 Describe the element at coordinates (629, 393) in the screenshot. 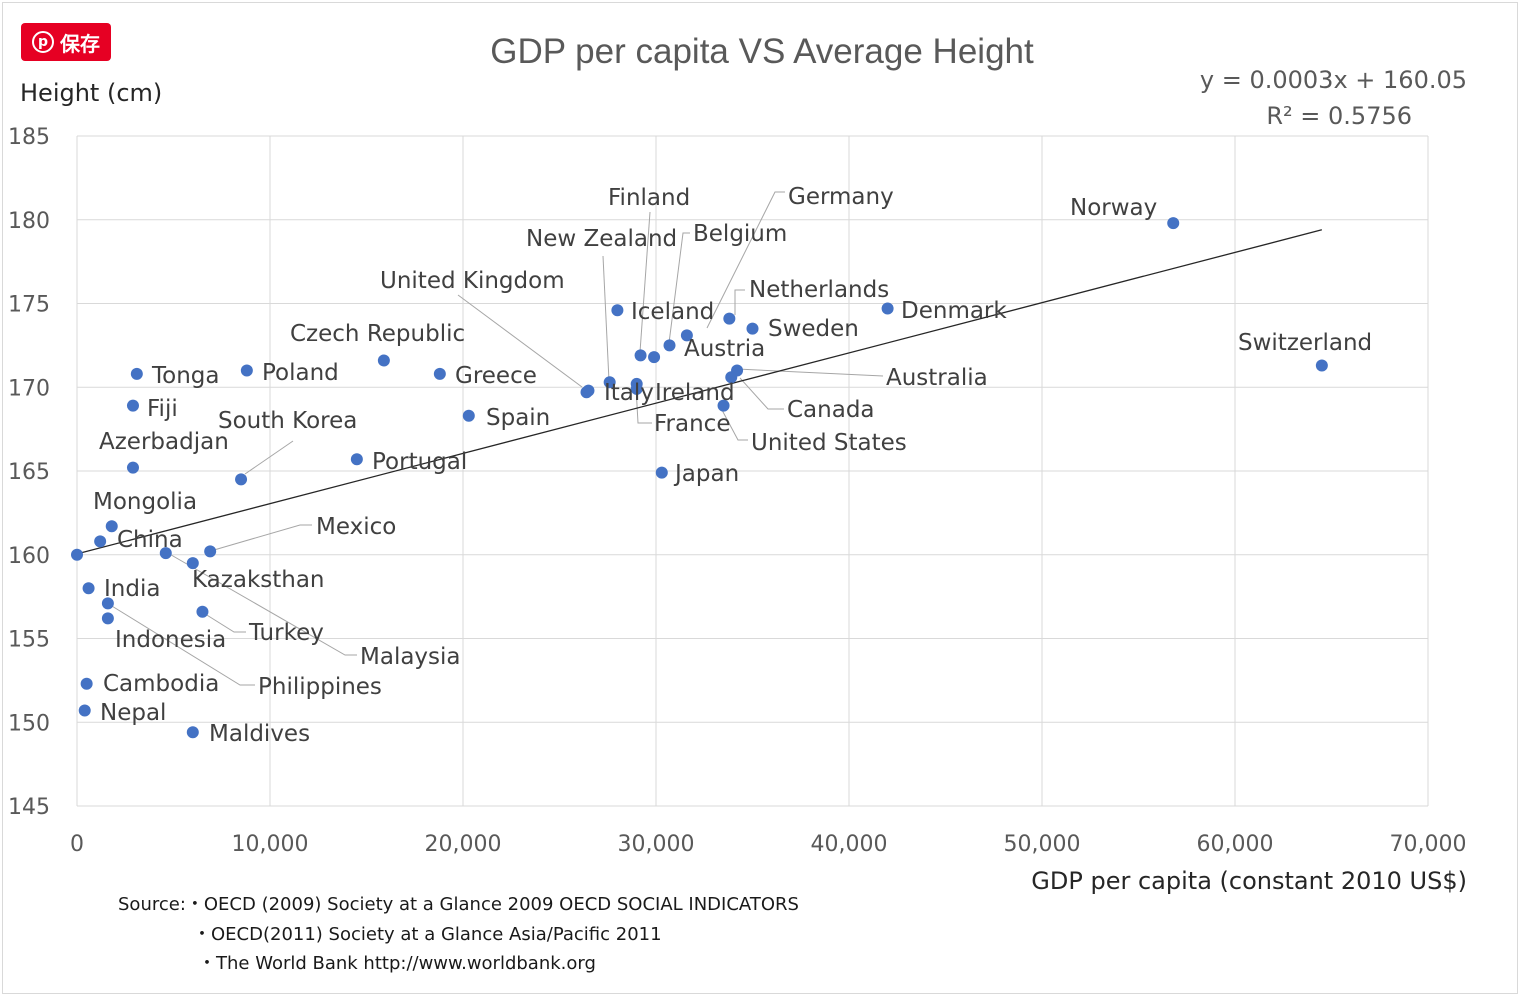

I see `point-label: Italy` at that location.